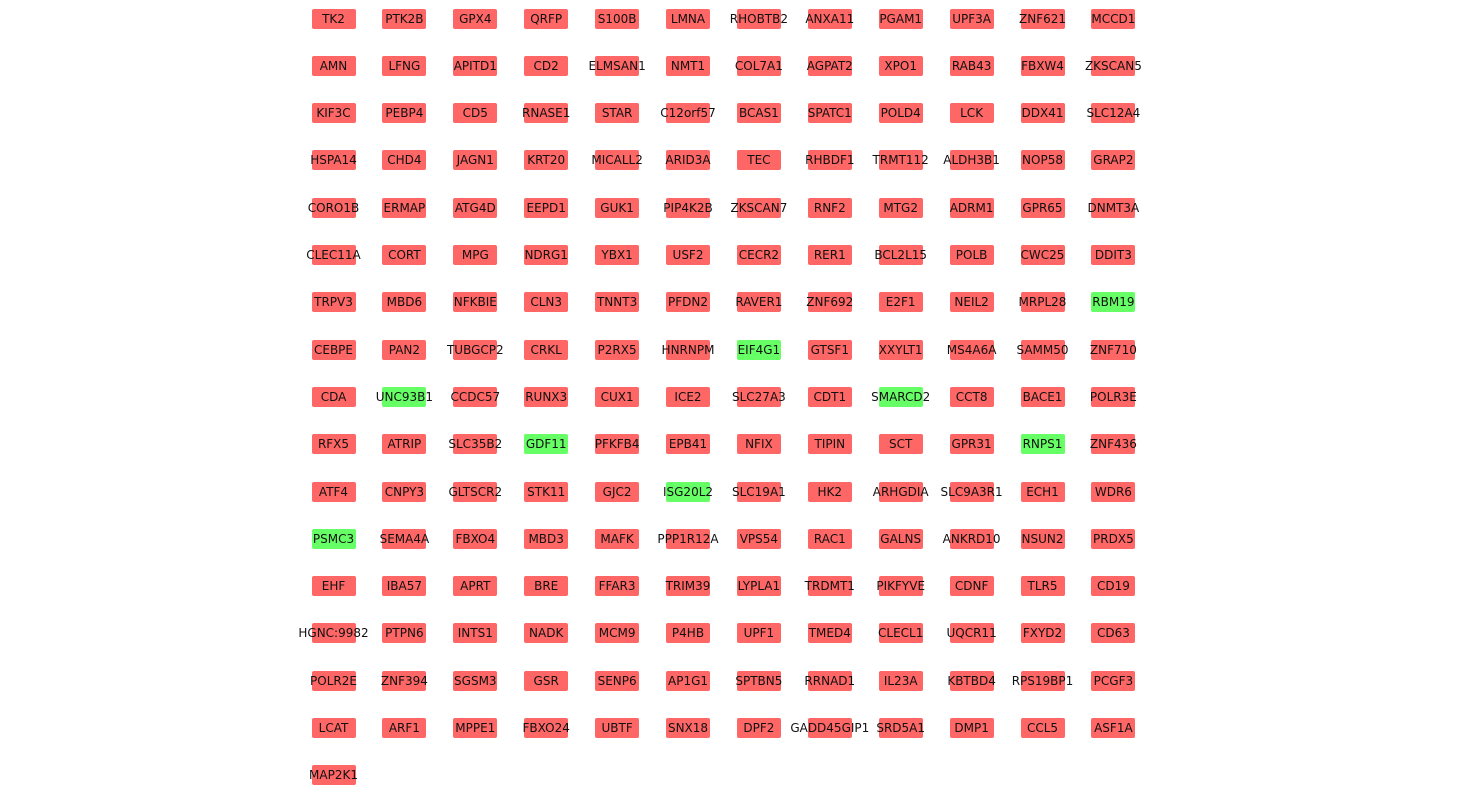  What do you see at coordinates (1113, 444) in the screenshot?
I see `gene-node: ZNF436` at bounding box center [1113, 444].